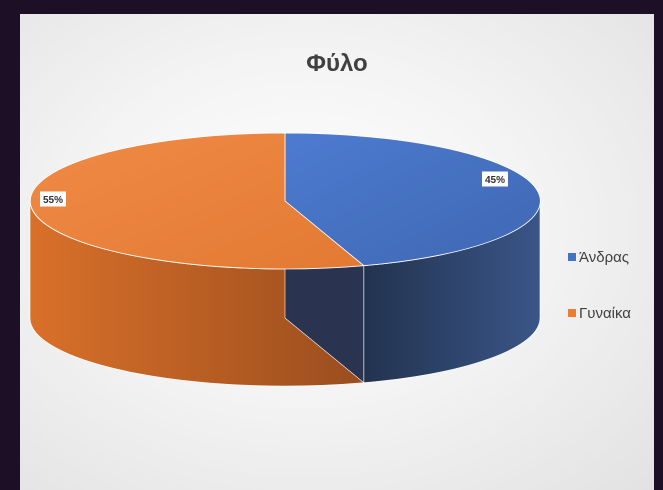  Describe the element at coordinates (412, 199) in the screenshot. I see `slice-top-andras` at that location.